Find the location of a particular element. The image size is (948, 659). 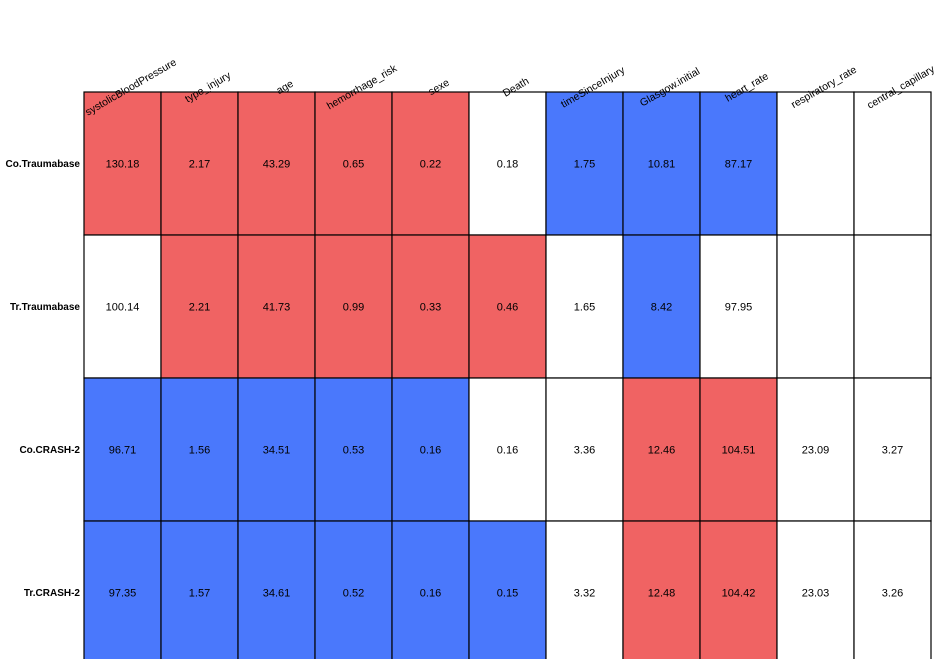

cell-value-label: 1.65 is located at coordinates (584, 308).